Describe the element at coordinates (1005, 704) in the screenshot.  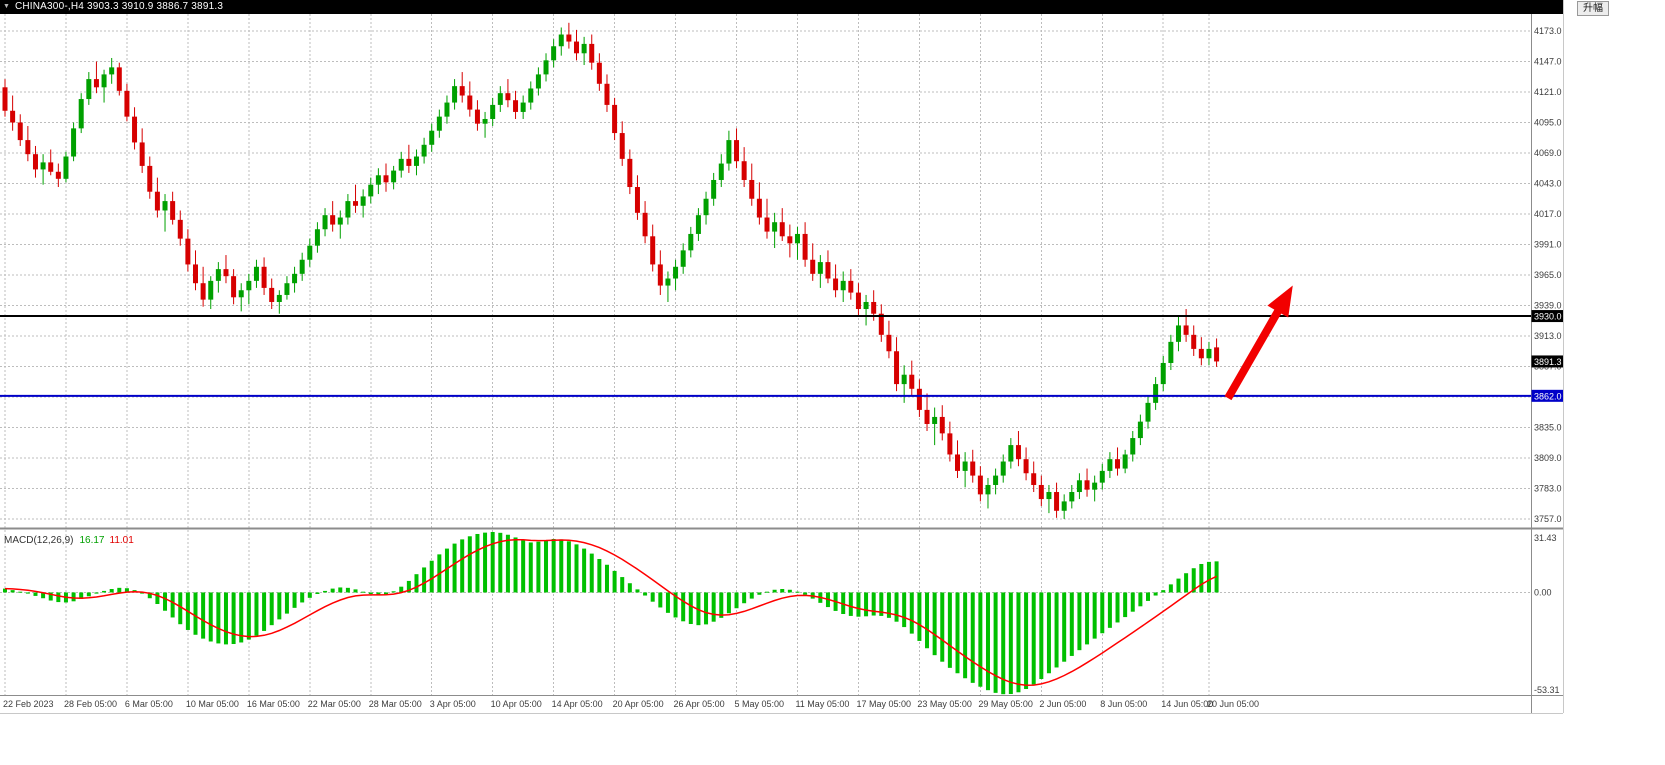
I see `svg-text: 29 May 05:00` at that location.